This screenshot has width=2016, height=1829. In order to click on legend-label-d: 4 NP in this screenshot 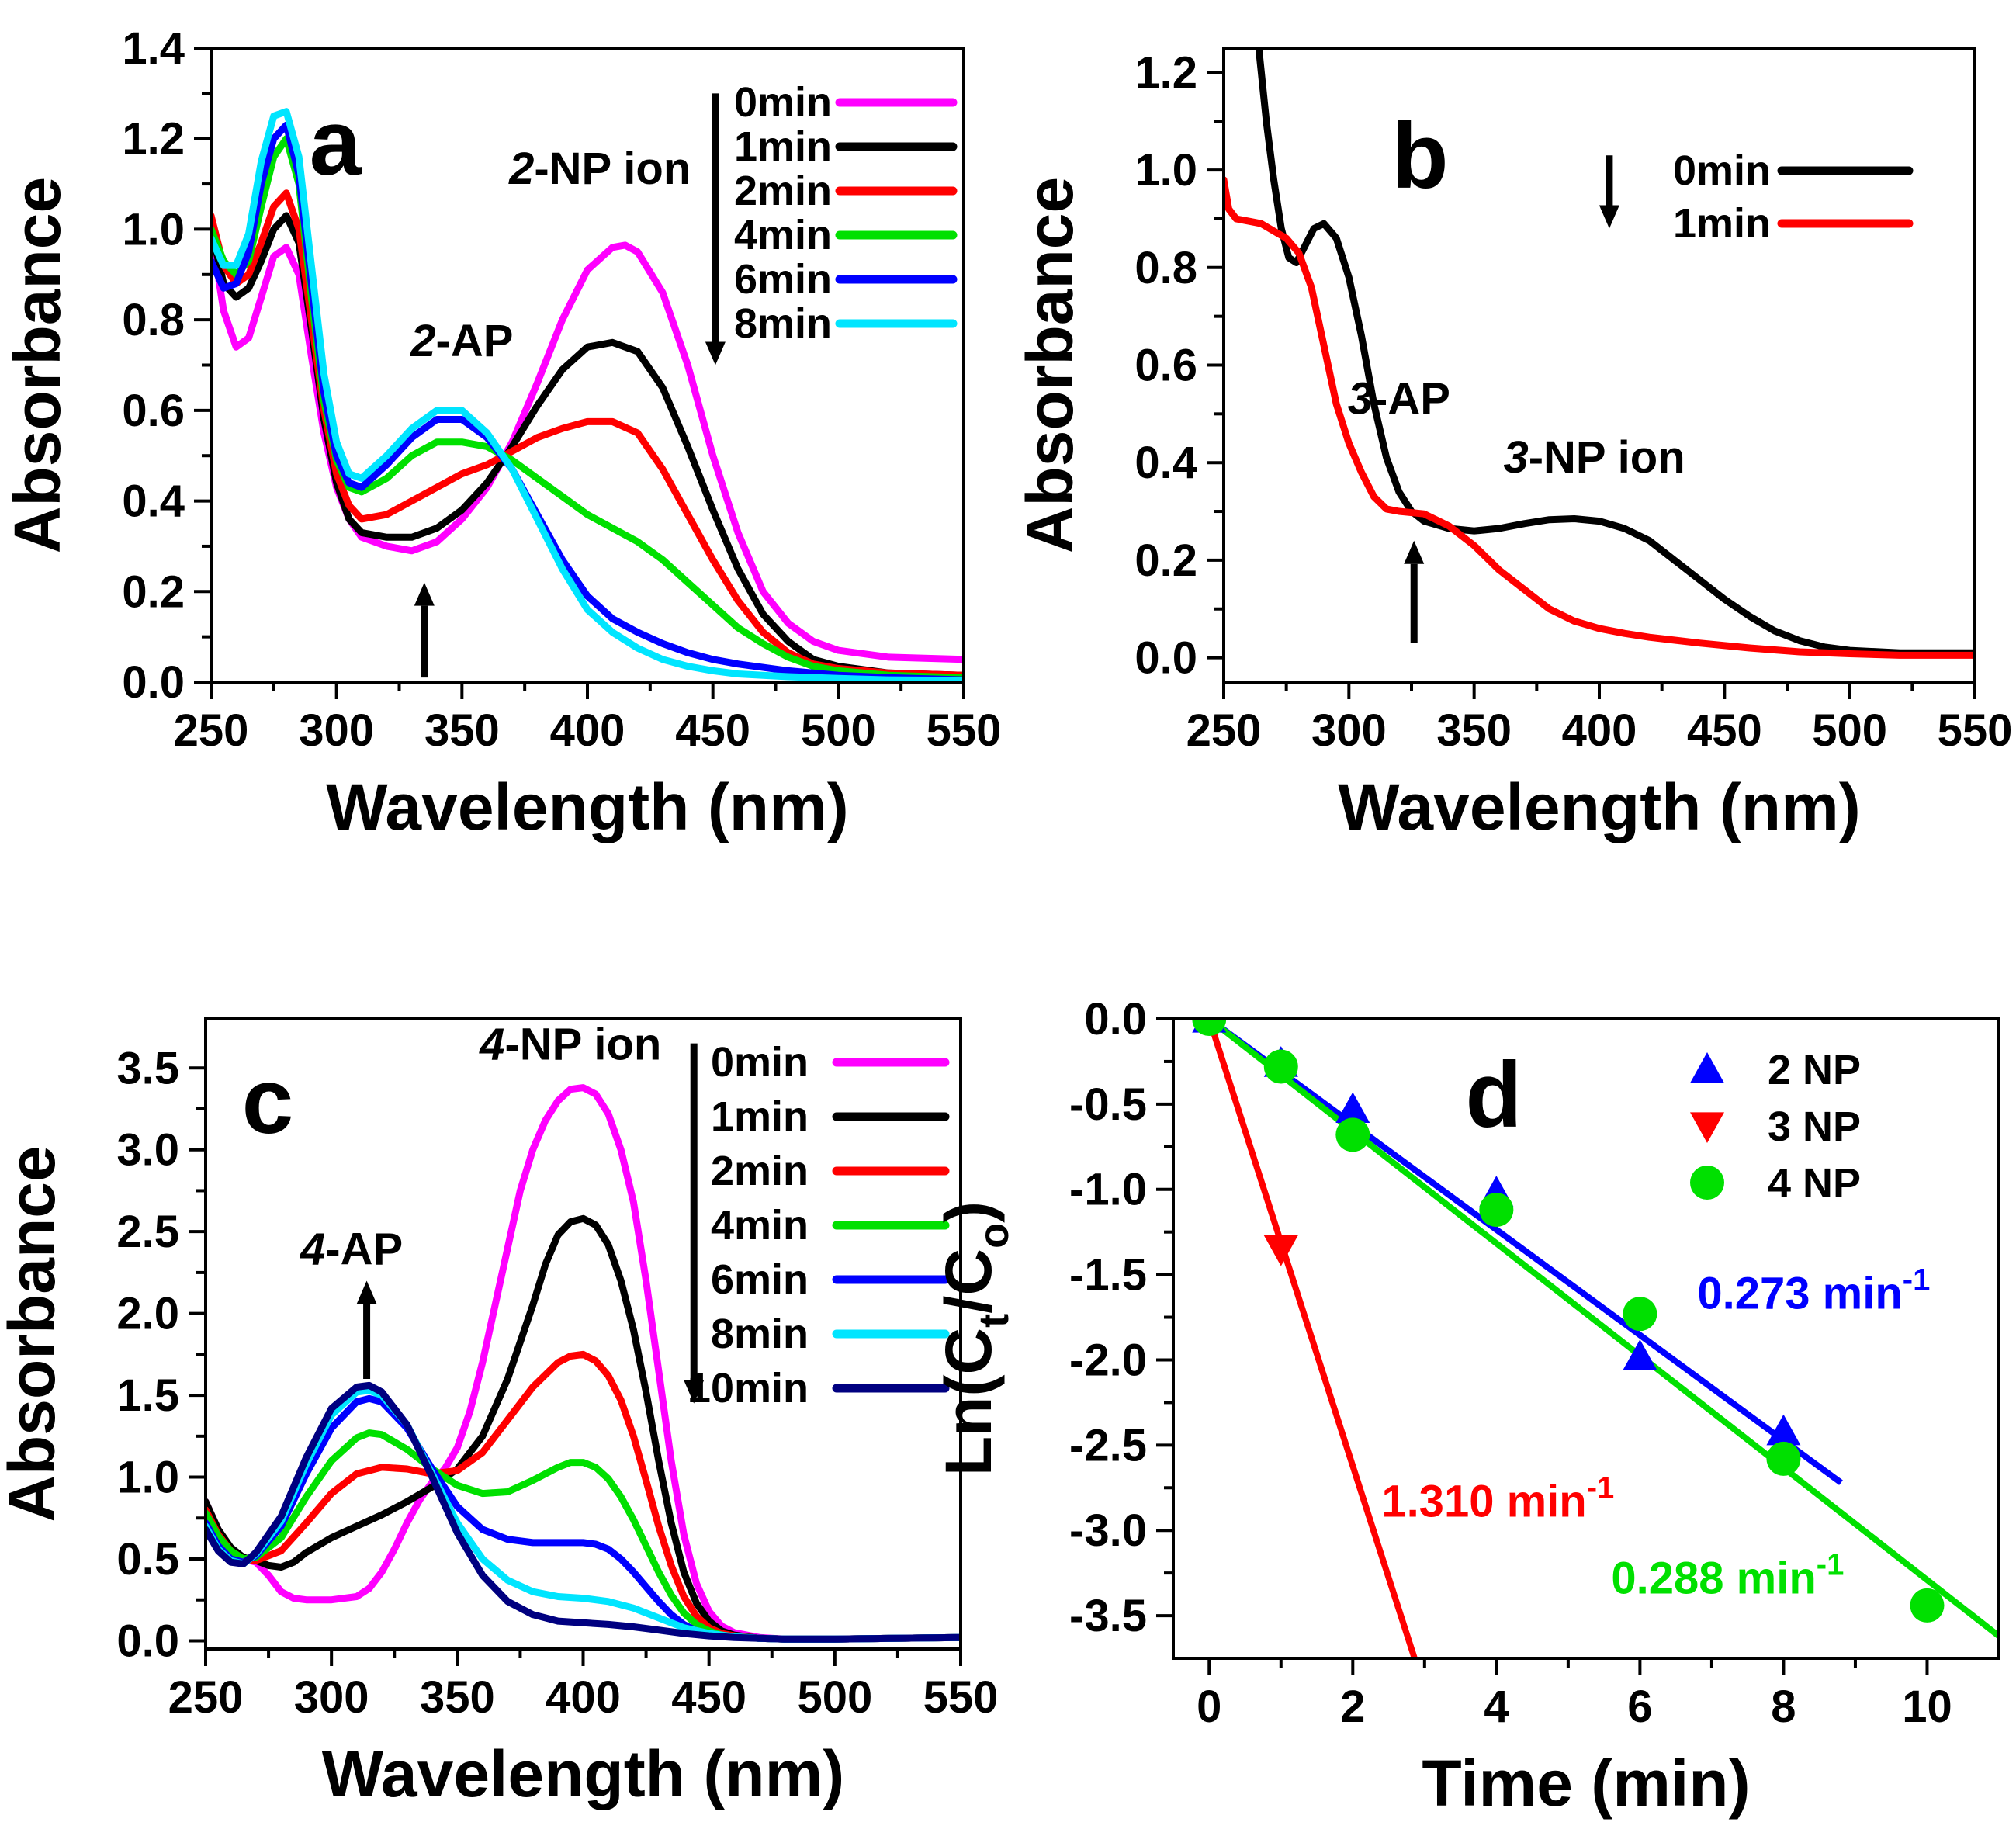, I will do `click(1815, 1183)`.